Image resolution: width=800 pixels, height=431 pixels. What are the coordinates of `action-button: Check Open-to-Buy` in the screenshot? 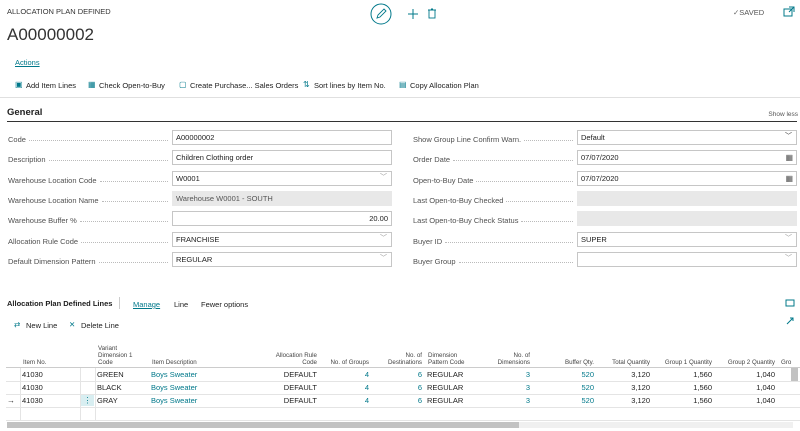 It's located at (132, 85).